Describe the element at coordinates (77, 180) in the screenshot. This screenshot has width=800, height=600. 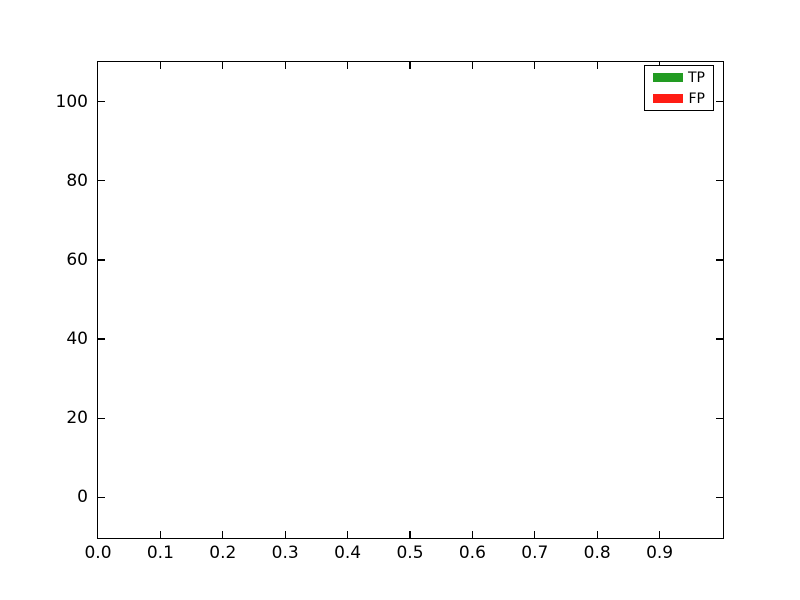
I see `y-tick-label: 80` at that location.